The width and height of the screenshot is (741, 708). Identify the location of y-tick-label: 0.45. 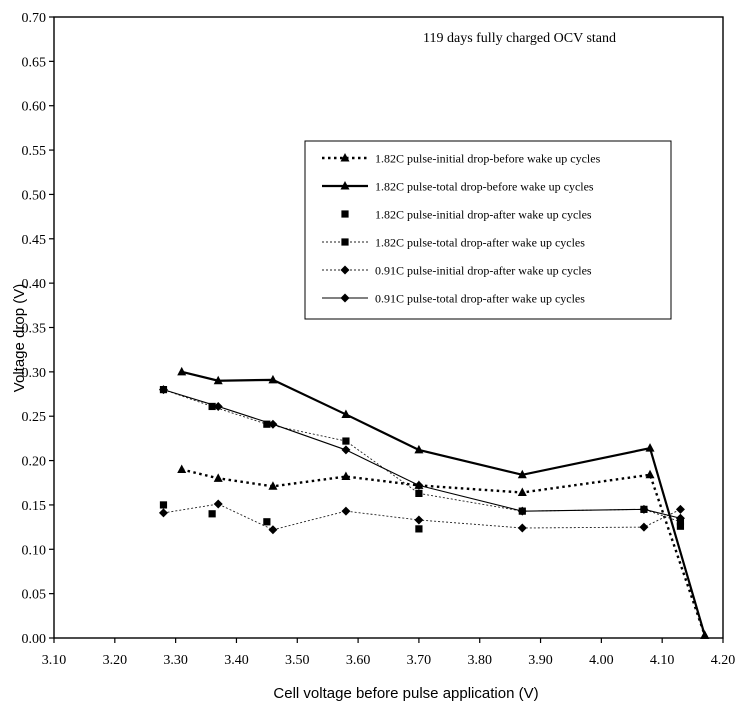
(34, 240).